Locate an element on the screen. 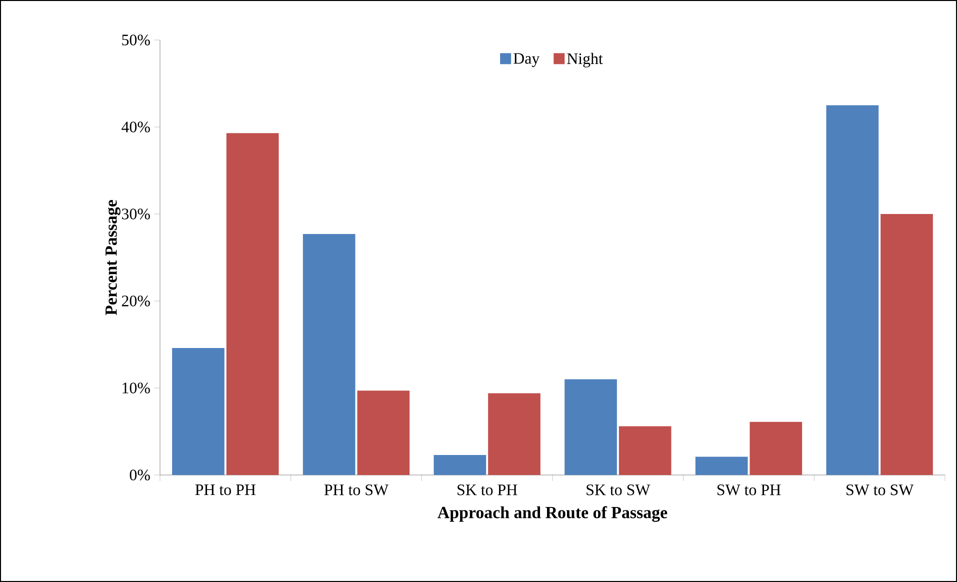  x-tick-label: PH to PH is located at coordinates (225, 490).